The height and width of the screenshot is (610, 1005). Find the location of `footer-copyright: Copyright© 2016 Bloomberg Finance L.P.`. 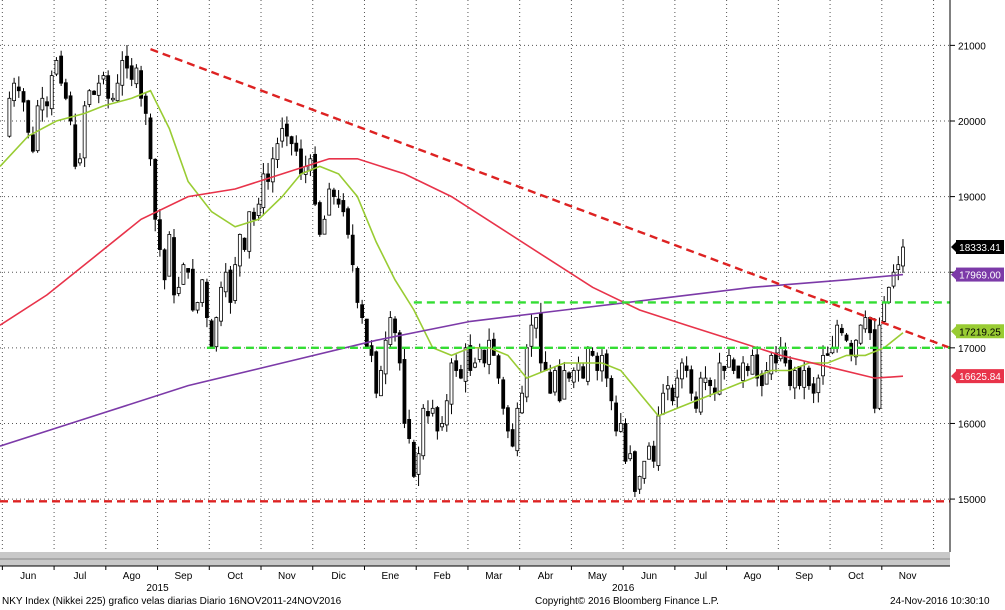

footer-copyright: Copyright© 2016 Bloomberg Finance L.P. is located at coordinates (627, 601).